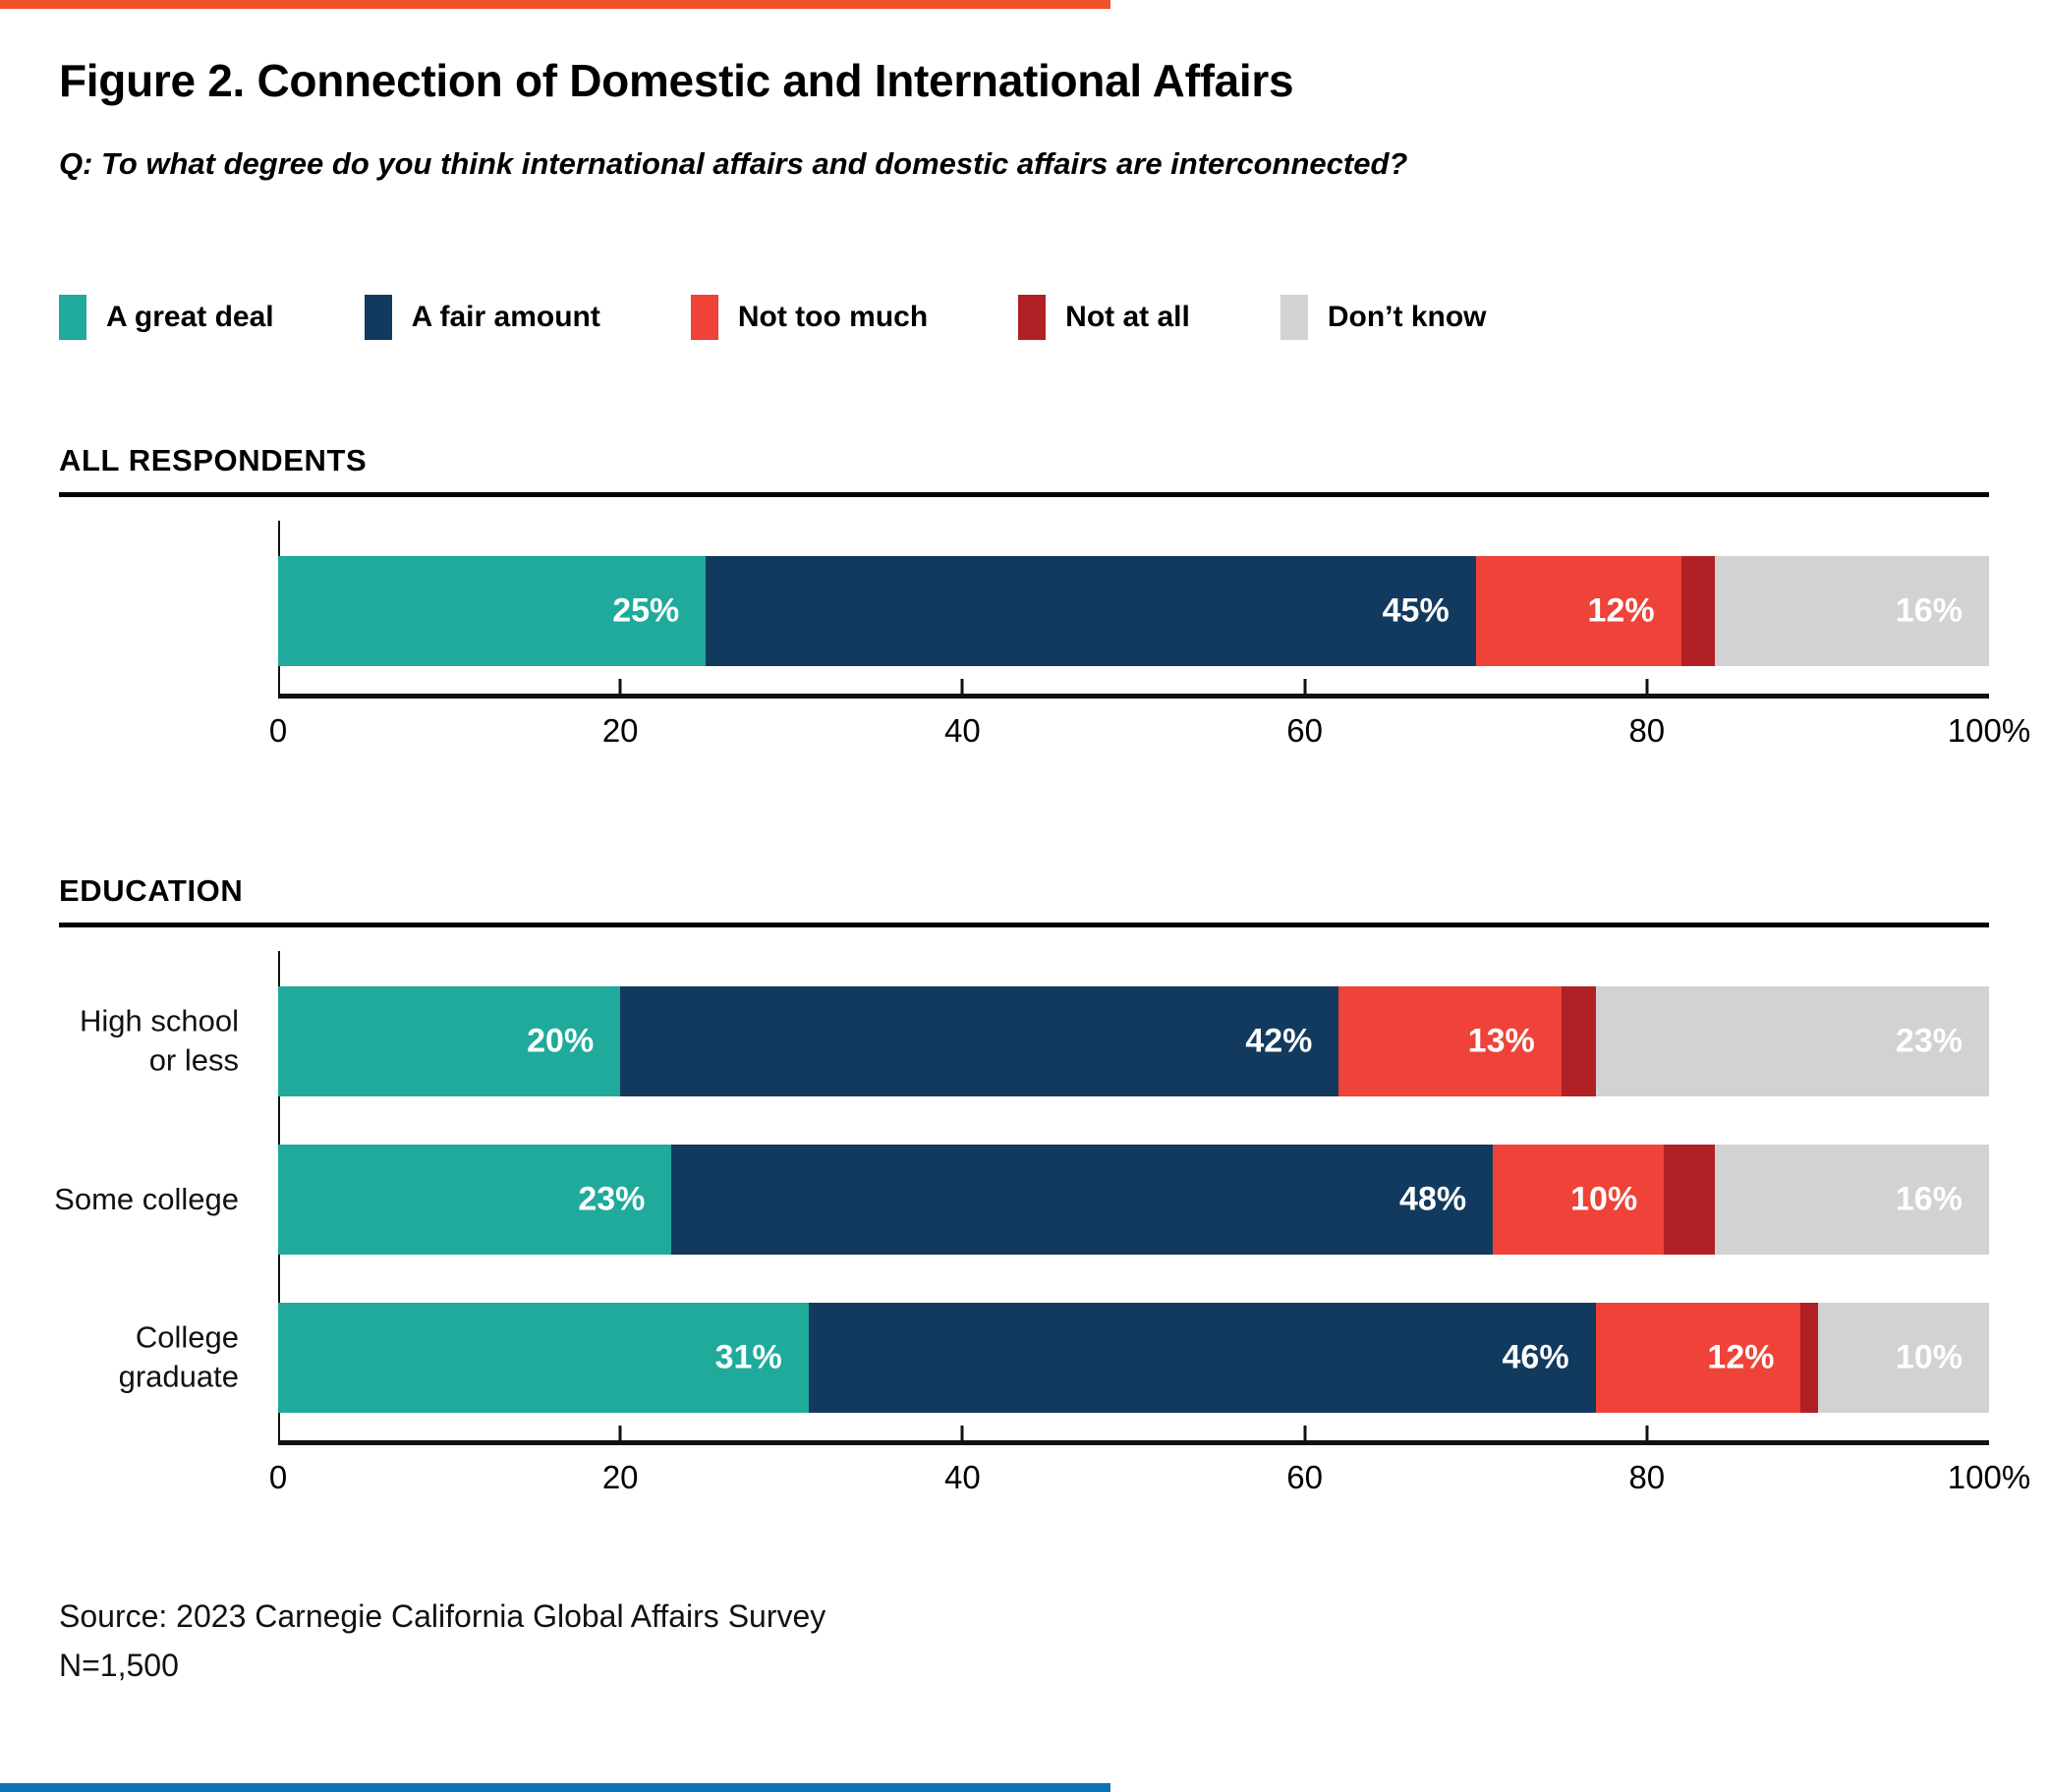 This screenshot has height=1792, width=2048. I want to click on bar-row: College graduate 31% 46% 12% 10%, so click(1054, 1358).